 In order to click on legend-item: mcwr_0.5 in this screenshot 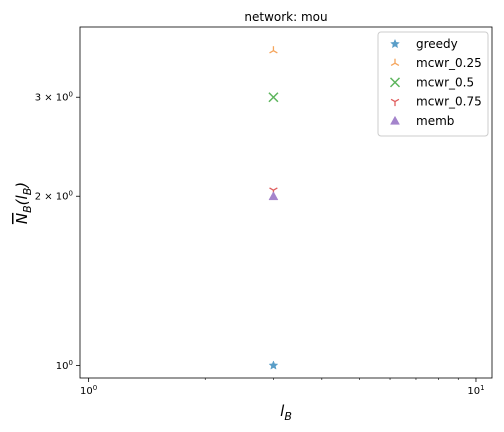, I will do `click(431, 82)`.